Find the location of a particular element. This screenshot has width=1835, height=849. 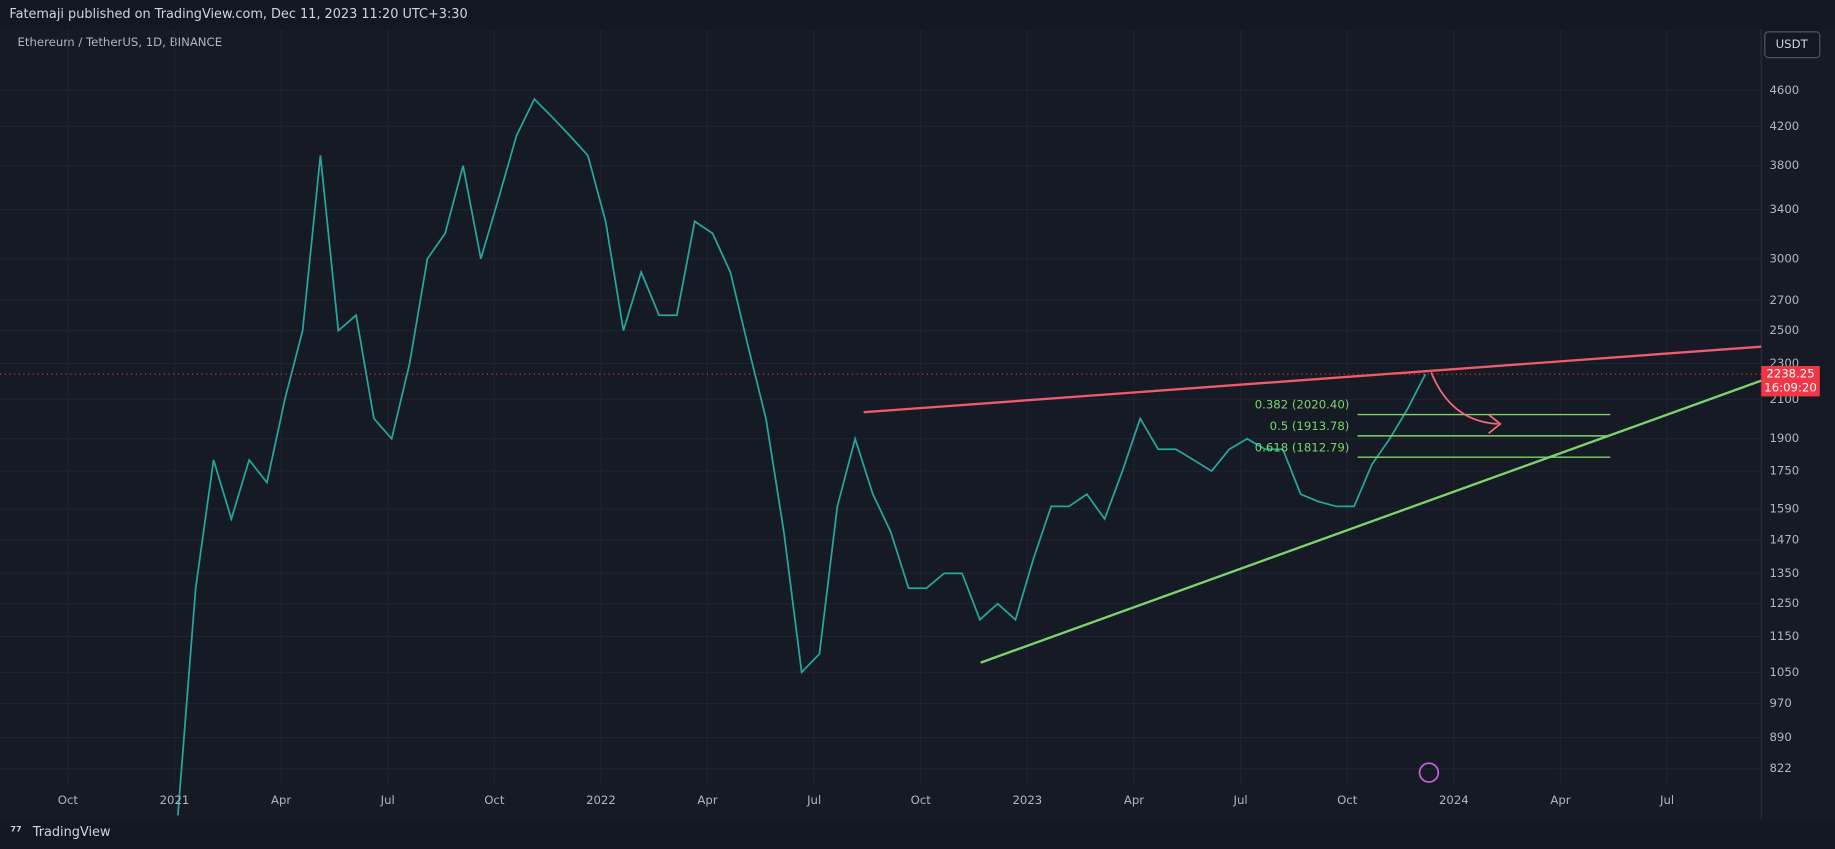

y-tick-label: 1590 is located at coordinates (1784, 508).